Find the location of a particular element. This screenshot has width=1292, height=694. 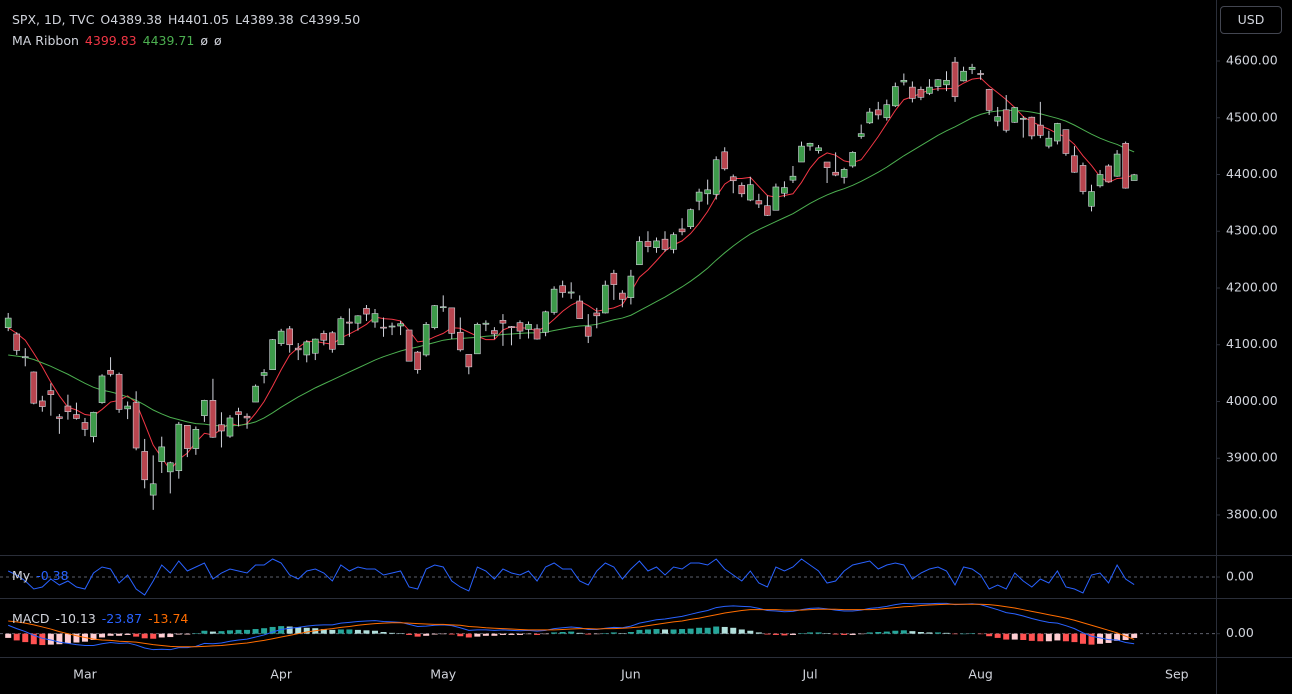

currency-button: USD is located at coordinates (1251, 20).